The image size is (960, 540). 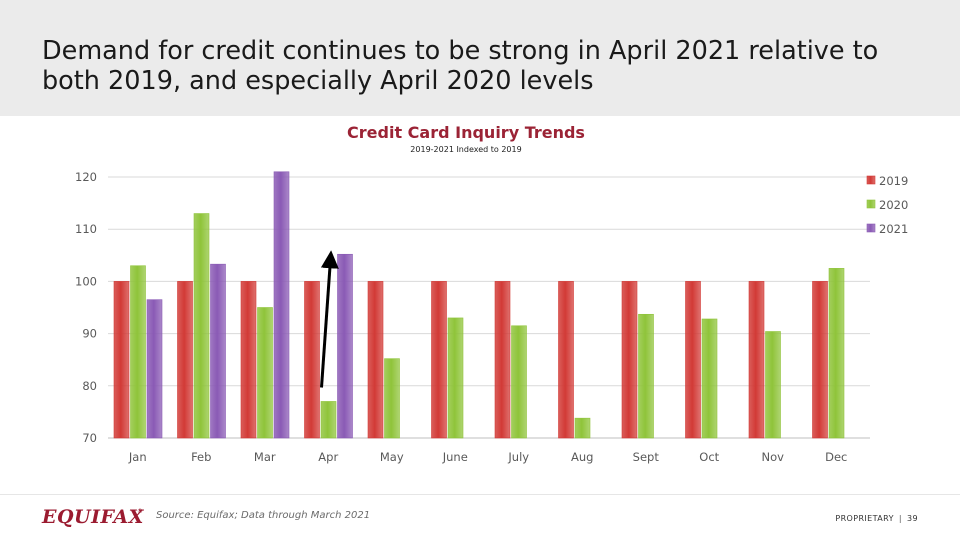 I want to click on bar-2019-june, so click(x=439, y=360).